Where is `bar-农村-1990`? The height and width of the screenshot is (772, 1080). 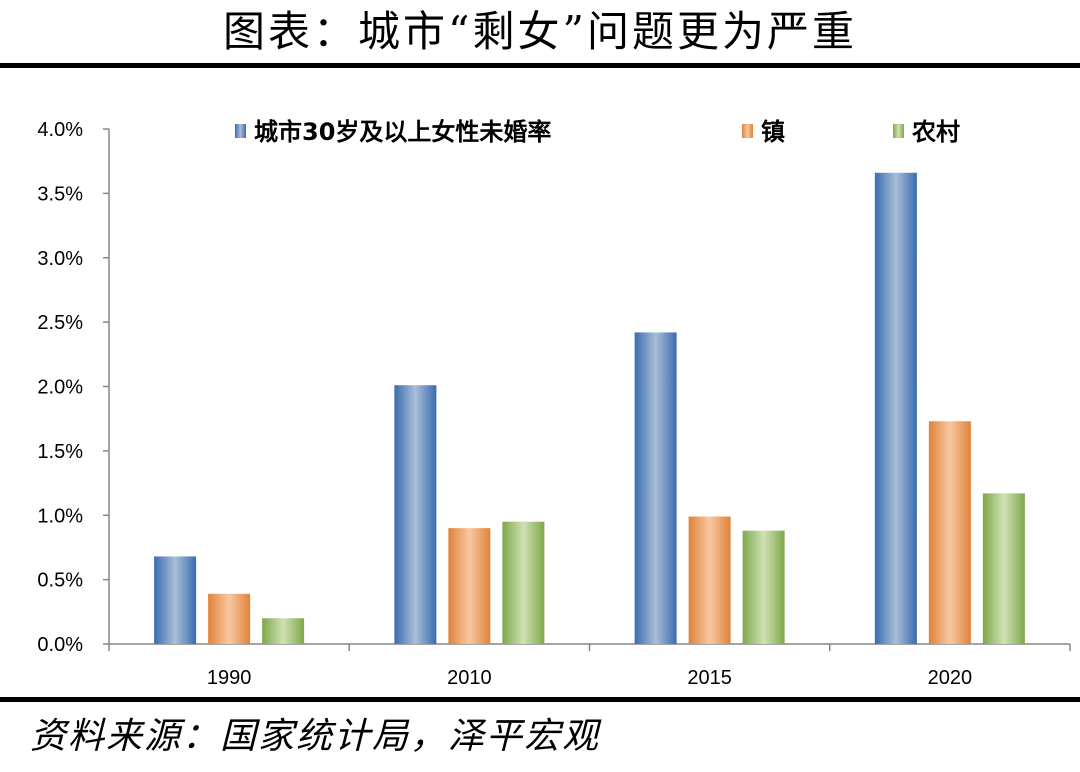 bar-农村-1990 is located at coordinates (283, 631).